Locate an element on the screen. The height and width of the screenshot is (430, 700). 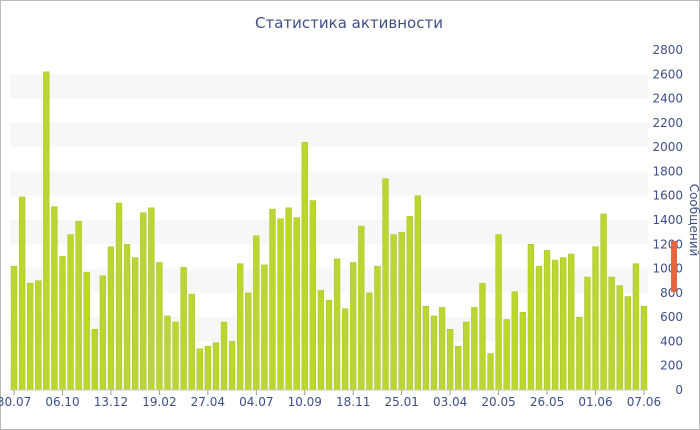
y-axis-label: Сообщений is located at coordinates (693, 220).